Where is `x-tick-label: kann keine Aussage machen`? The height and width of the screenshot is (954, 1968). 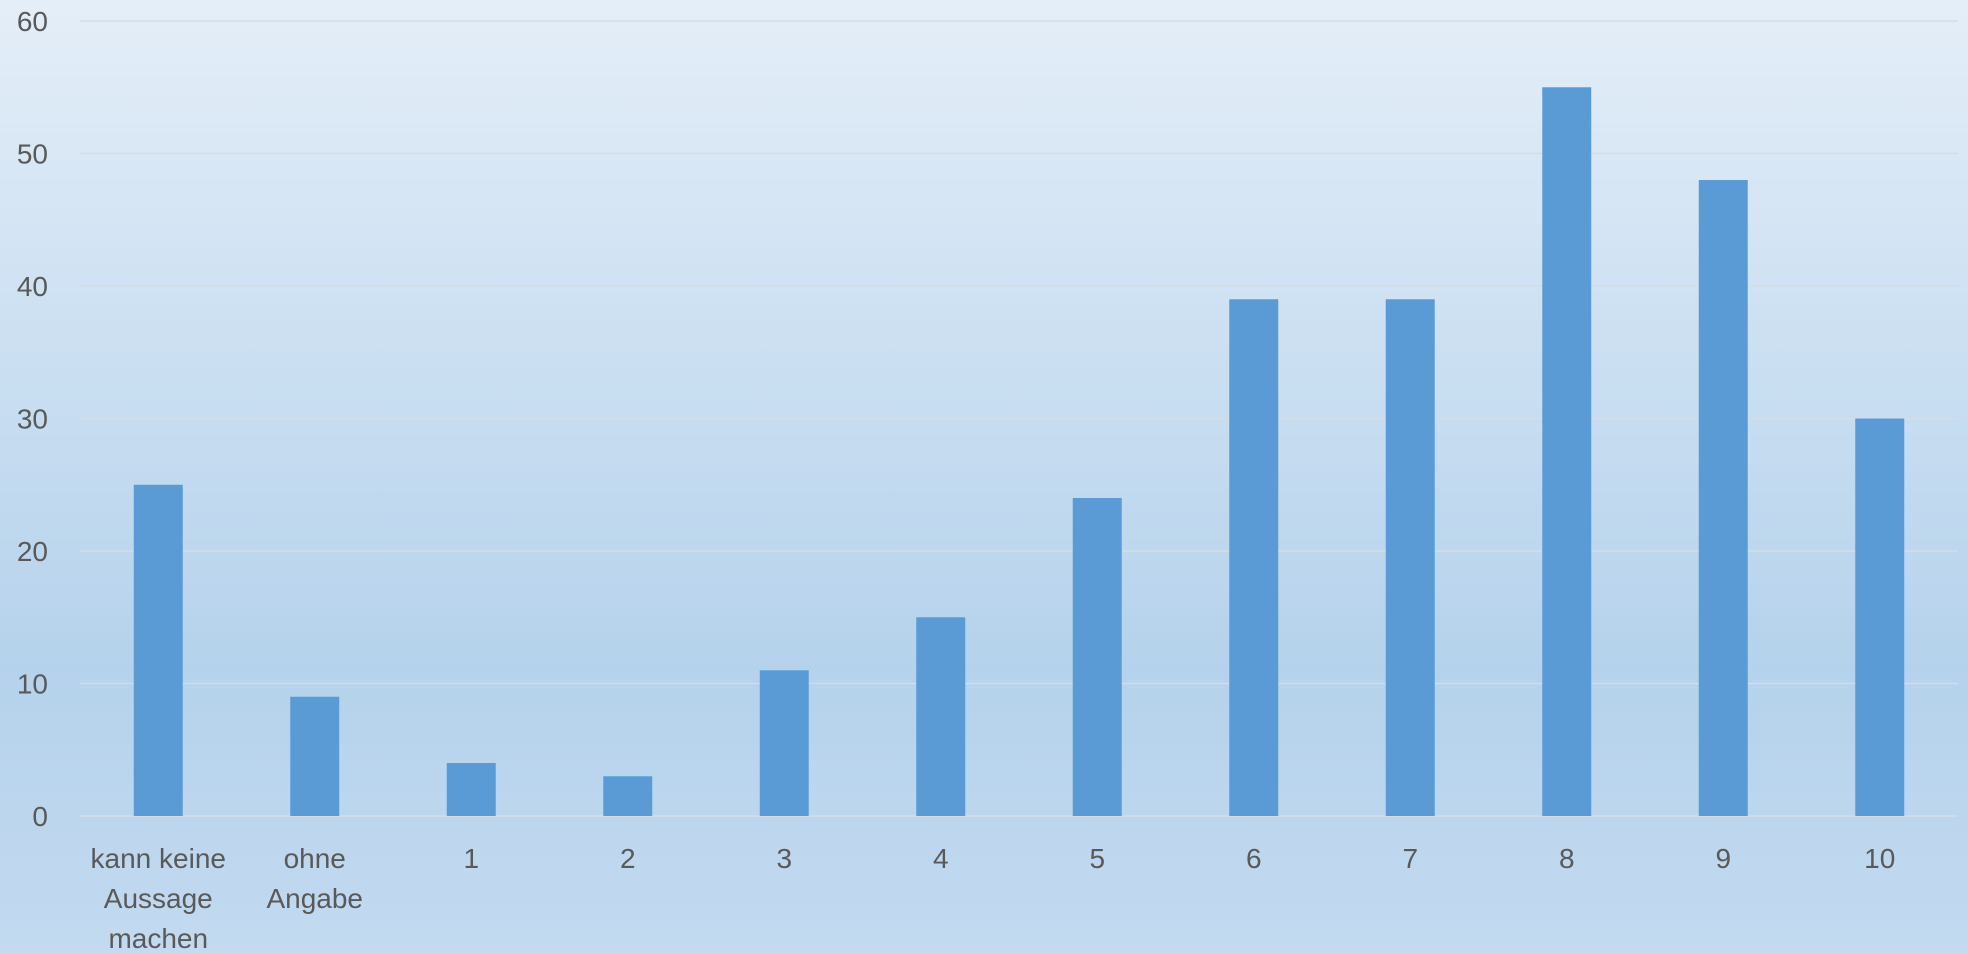
x-tick-label: kann keine Aussage machen is located at coordinates (158, 898).